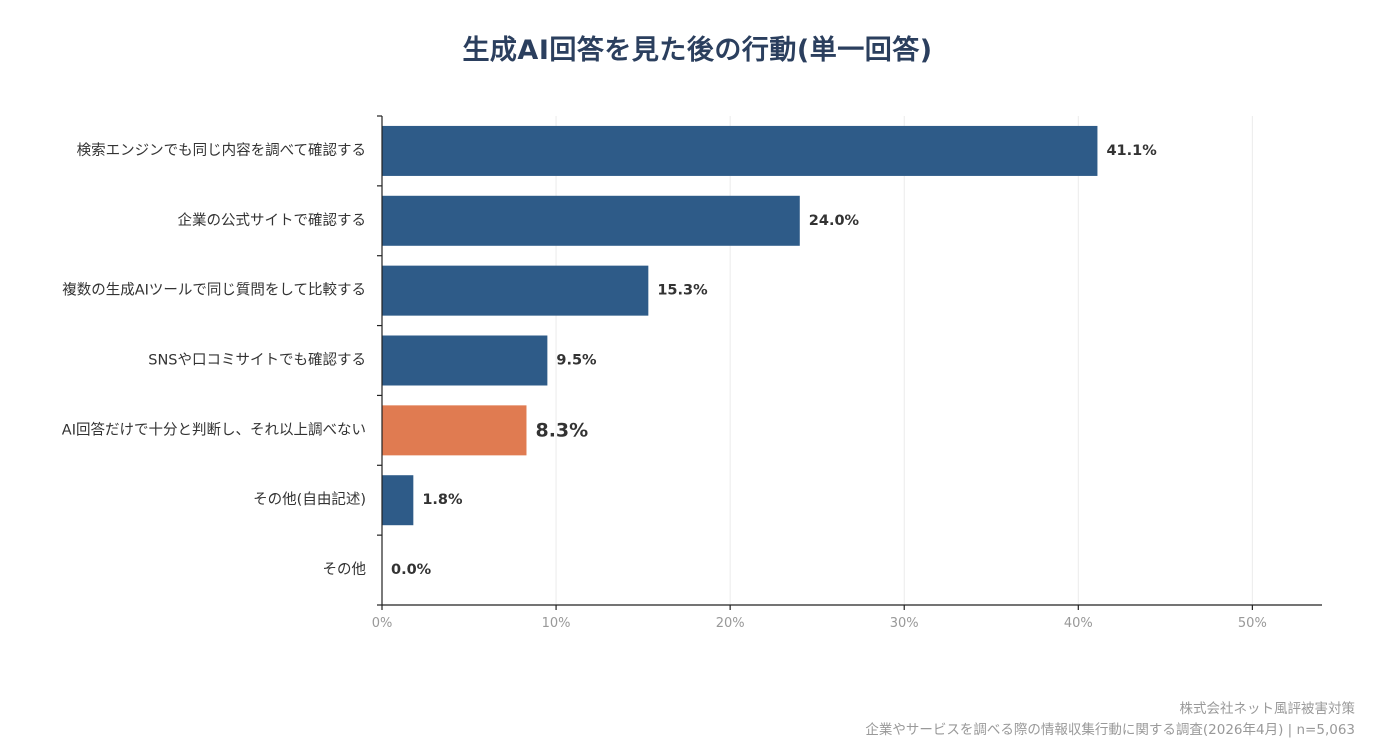  What do you see at coordinates (345, 569) in the screenshot?
I see `category-label: その他` at bounding box center [345, 569].